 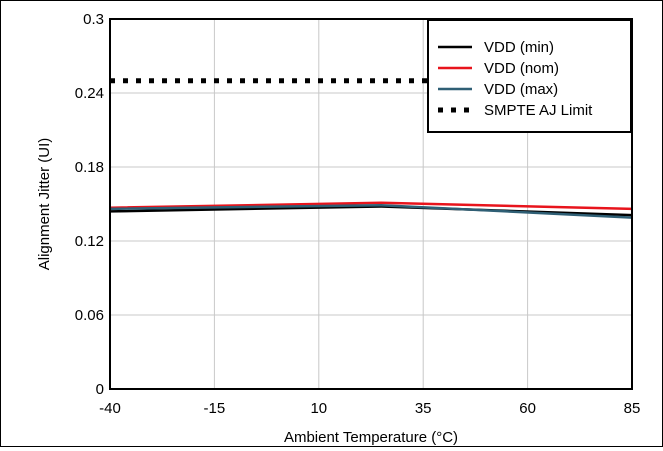 I want to click on legend-label: VDD (max), so click(x=521, y=89).